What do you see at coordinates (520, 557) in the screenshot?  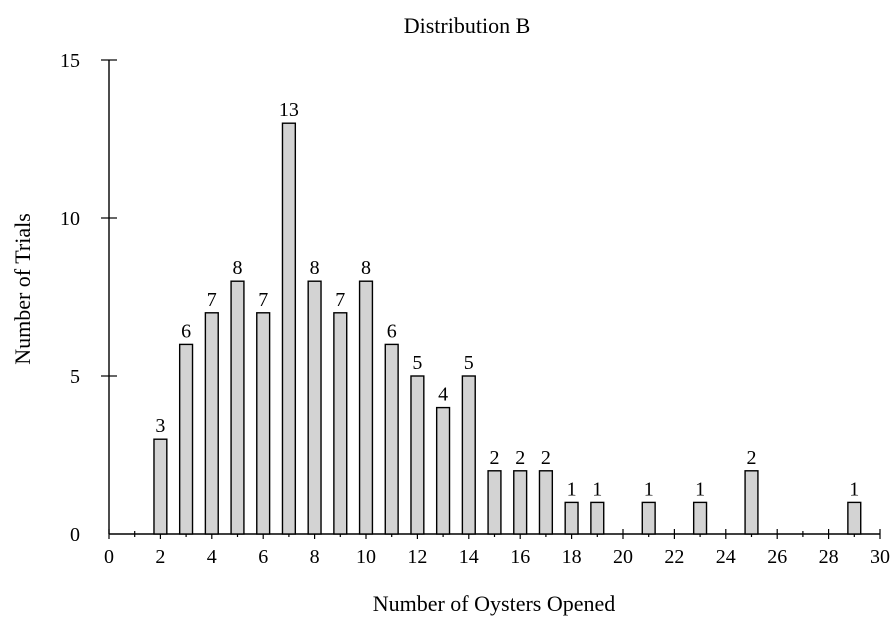 I see `x-tick-label: 16` at bounding box center [520, 557].